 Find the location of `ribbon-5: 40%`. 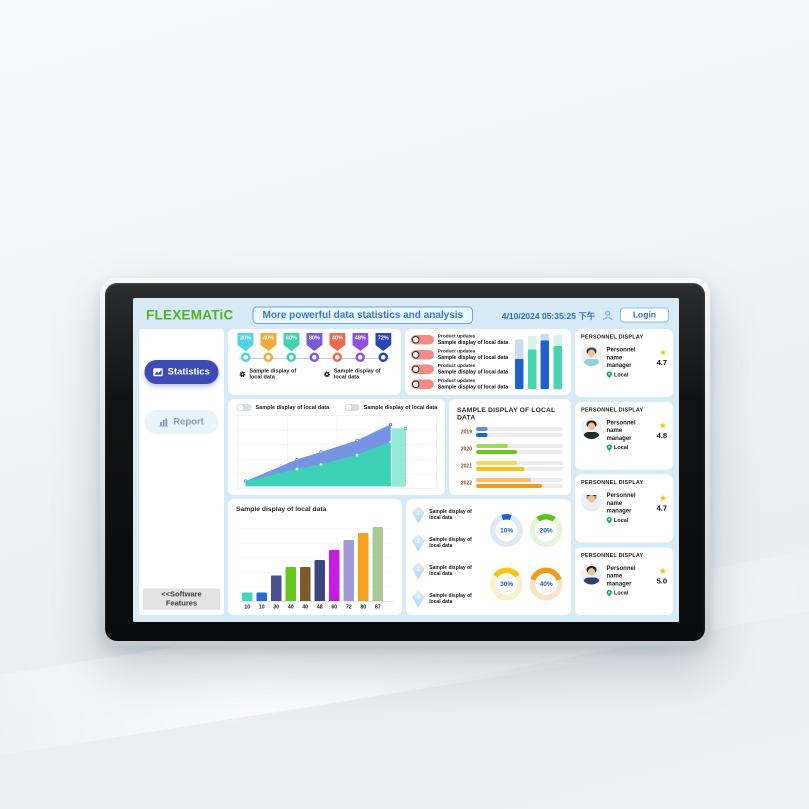

ribbon-5: 40% is located at coordinates (337, 347).